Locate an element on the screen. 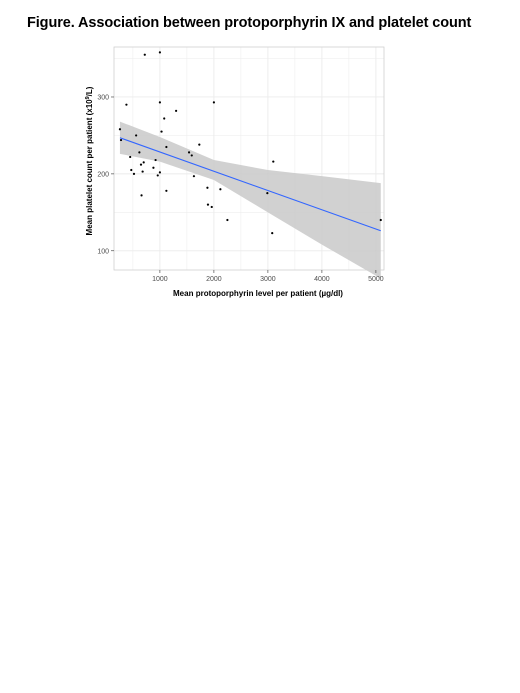 Image resolution: width=520 pixels, height=693 pixels. x-axis-ticks: 1000 2000 3000 4000 5000 is located at coordinates (268, 276).